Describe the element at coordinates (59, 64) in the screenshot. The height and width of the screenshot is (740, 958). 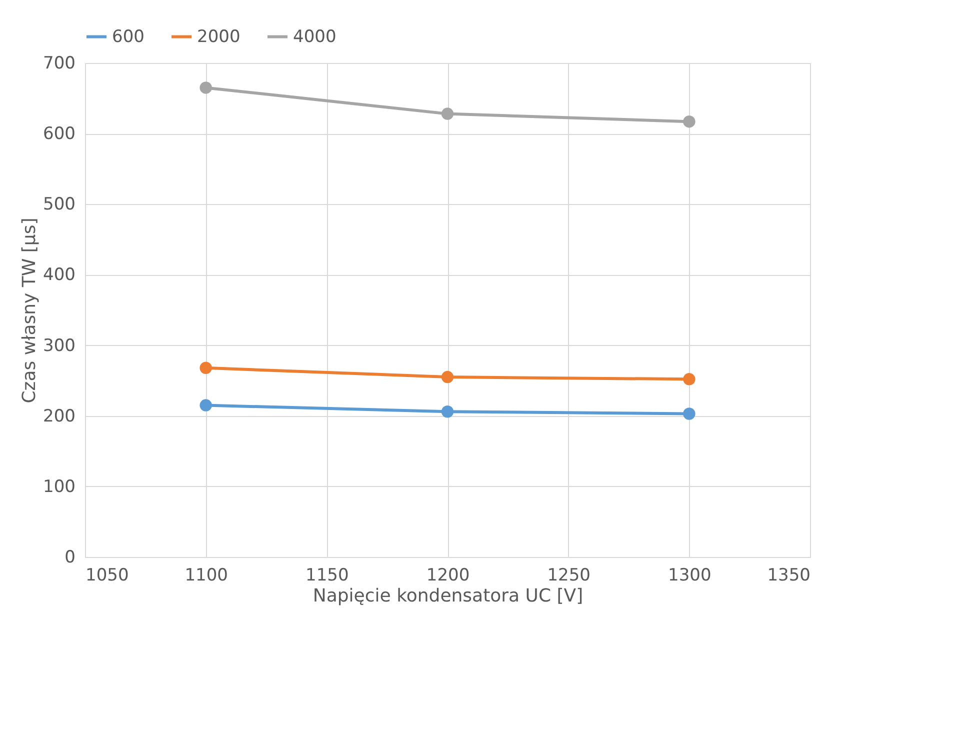
I see `y-tick-label: 700` at that location.